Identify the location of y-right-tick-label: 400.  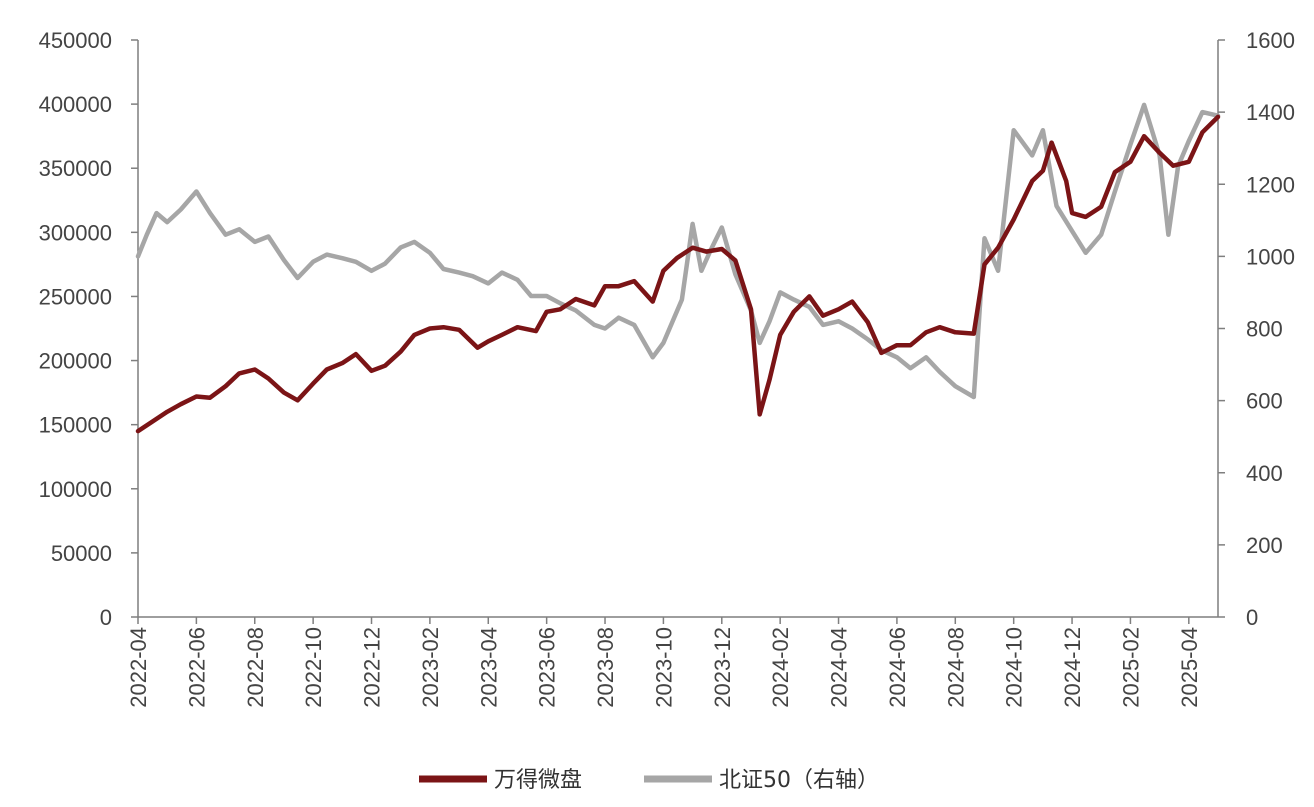
(1264, 473).